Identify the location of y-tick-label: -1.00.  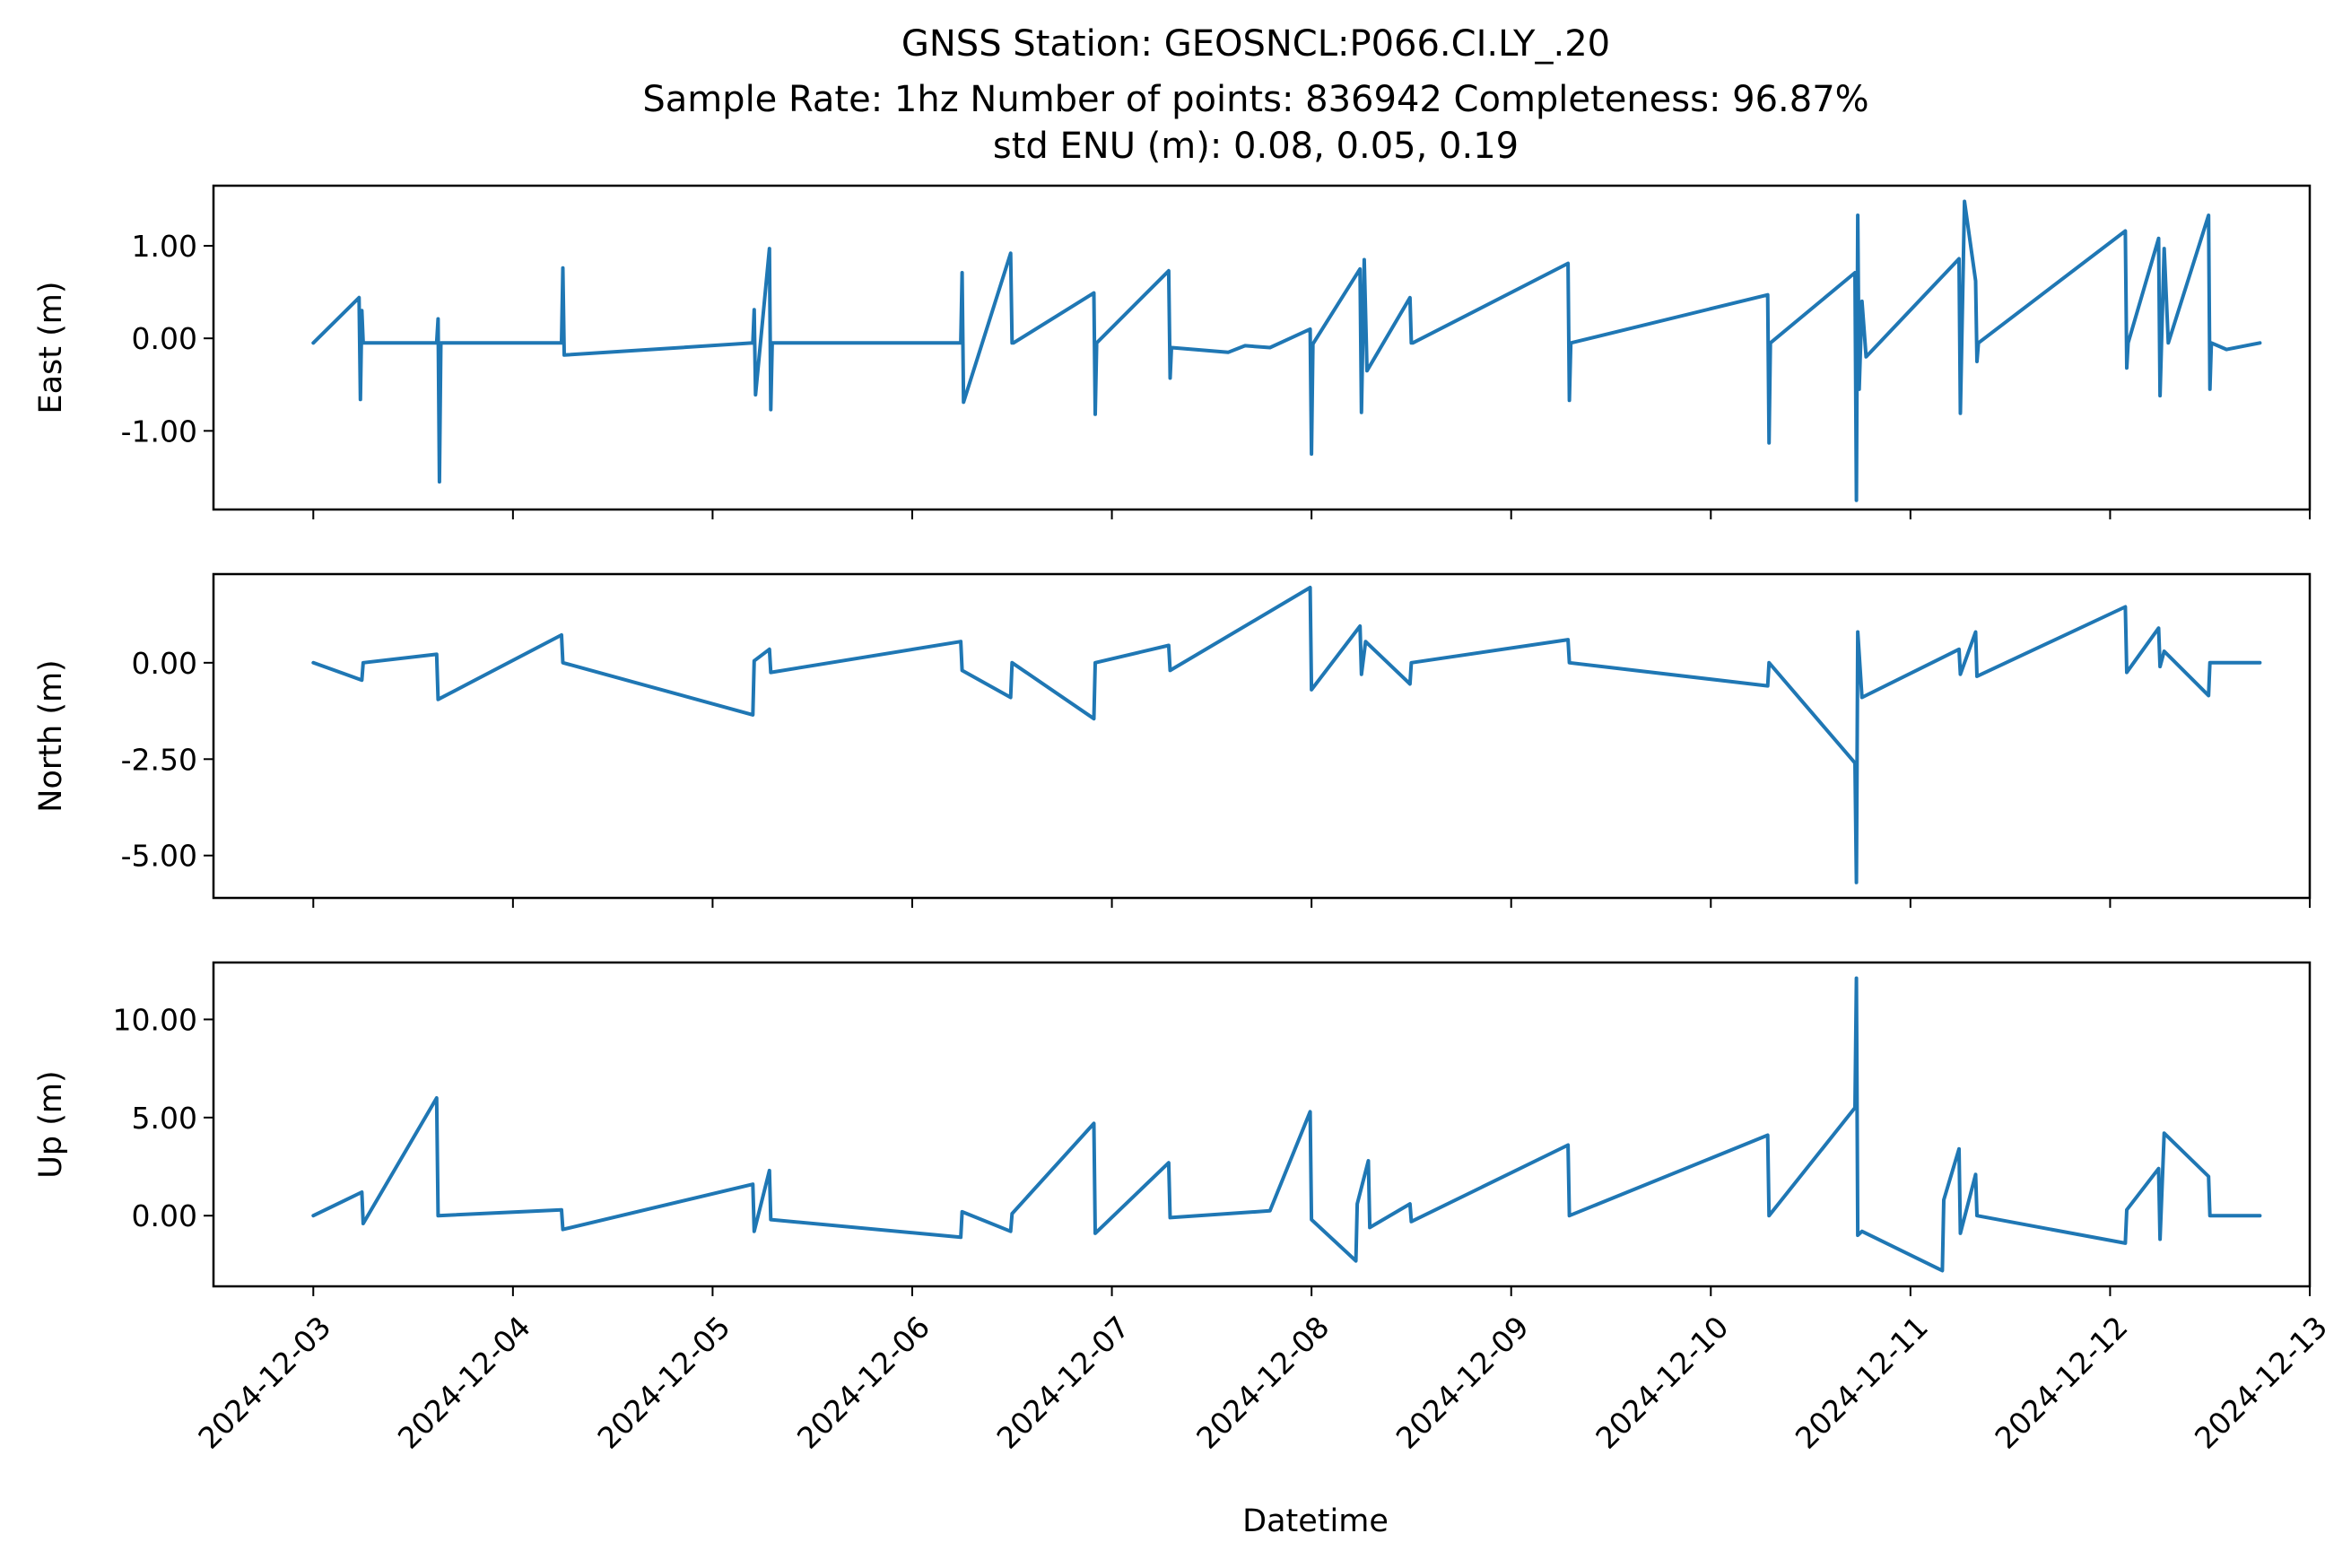
(159, 432).